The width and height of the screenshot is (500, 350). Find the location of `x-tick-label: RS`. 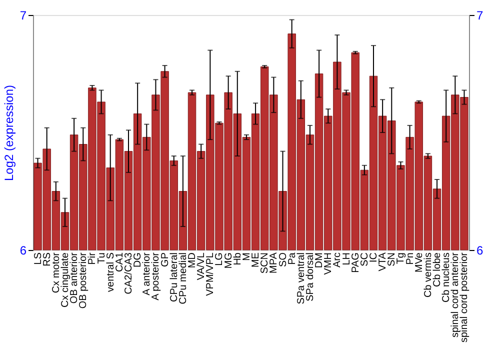

x-tick-label: RS is located at coordinates (47, 259).